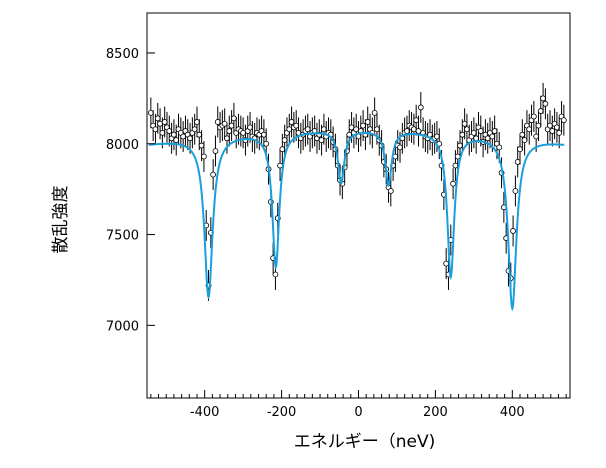 The height and width of the screenshot is (468, 606). Describe the element at coordinates (122, 236) in the screenshot. I see `y-tick-label: 7500` at that location.